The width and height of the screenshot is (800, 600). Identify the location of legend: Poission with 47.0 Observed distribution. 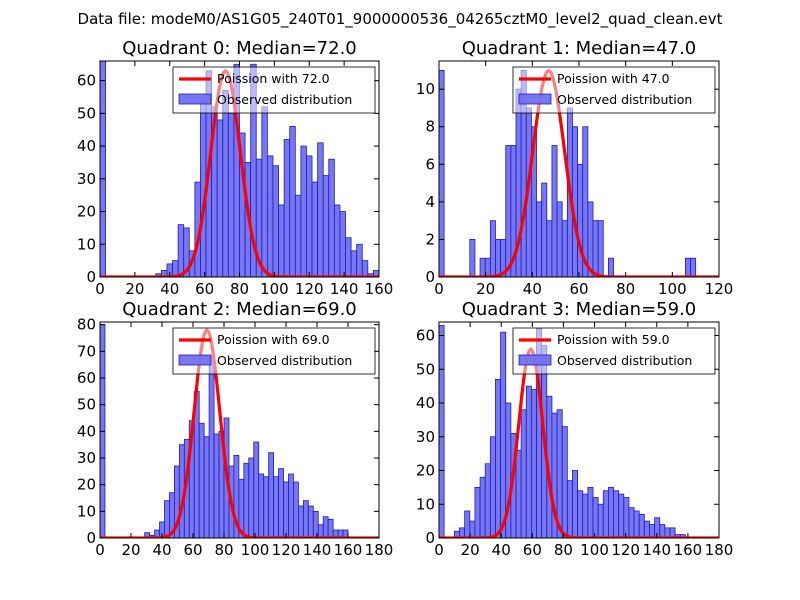
(614, 90).